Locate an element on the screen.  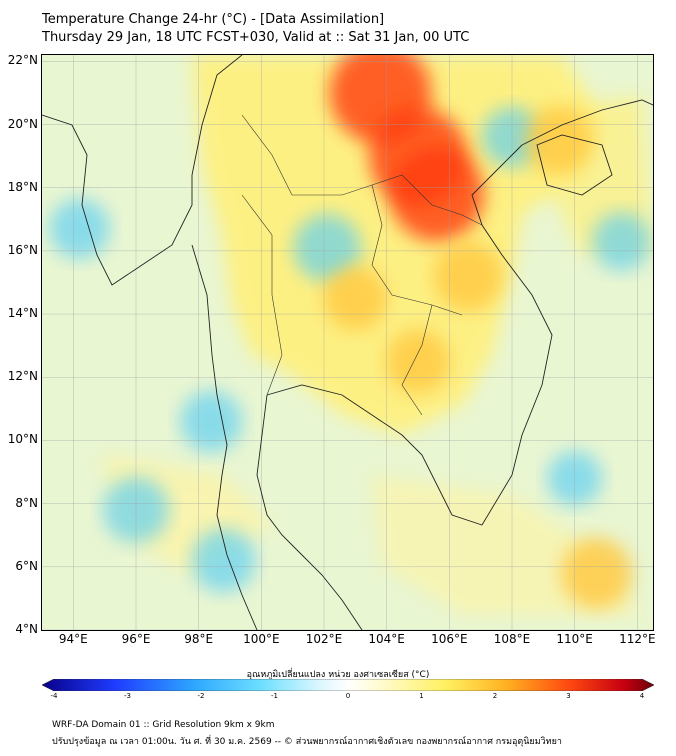
colorbar-tick-label: 0 is located at coordinates (348, 696).